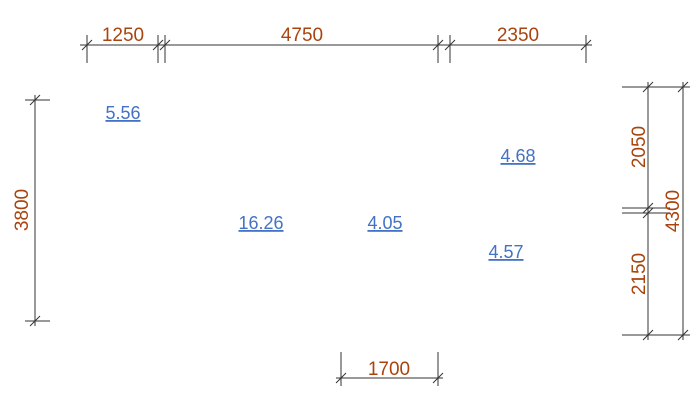  What do you see at coordinates (123, 35) in the screenshot?
I see `dimension-label: 1250` at bounding box center [123, 35].